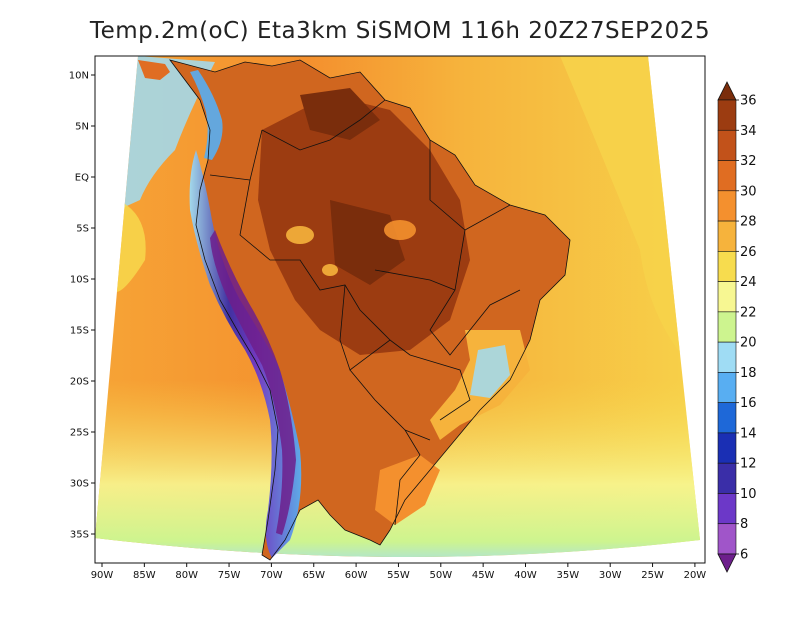  What do you see at coordinates (744, 524) in the screenshot?
I see `colorbar-label: 8` at bounding box center [744, 524].